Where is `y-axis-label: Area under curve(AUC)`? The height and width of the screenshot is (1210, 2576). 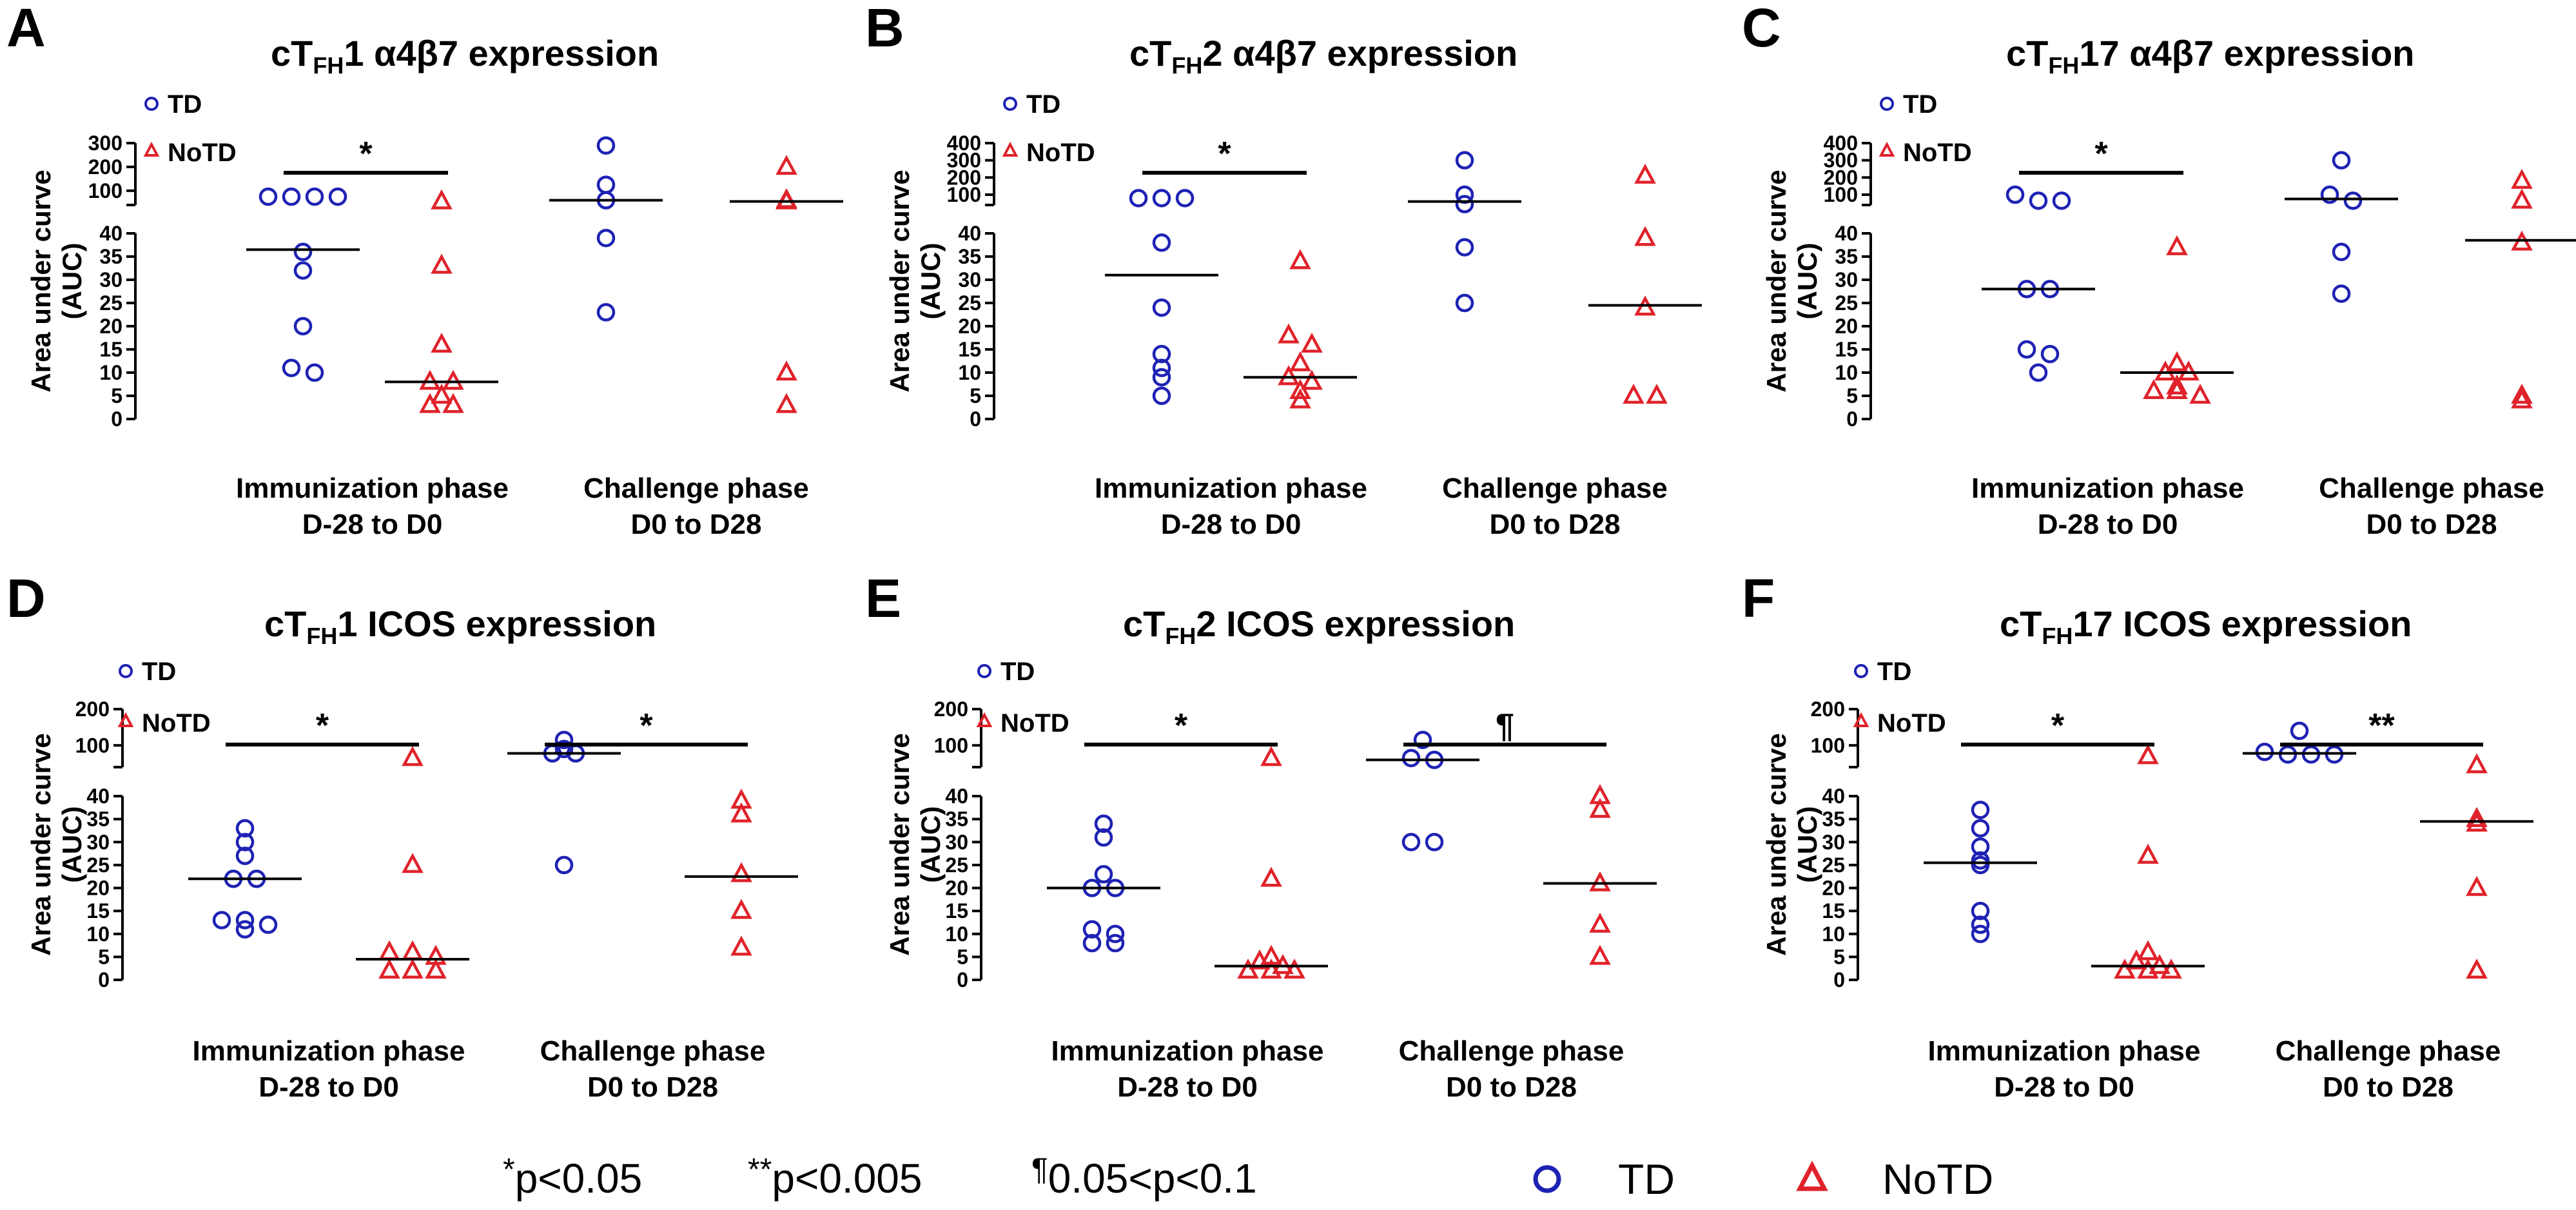 y-axis-label: Area under curve(AUC) is located at coordinates (1791, 281).